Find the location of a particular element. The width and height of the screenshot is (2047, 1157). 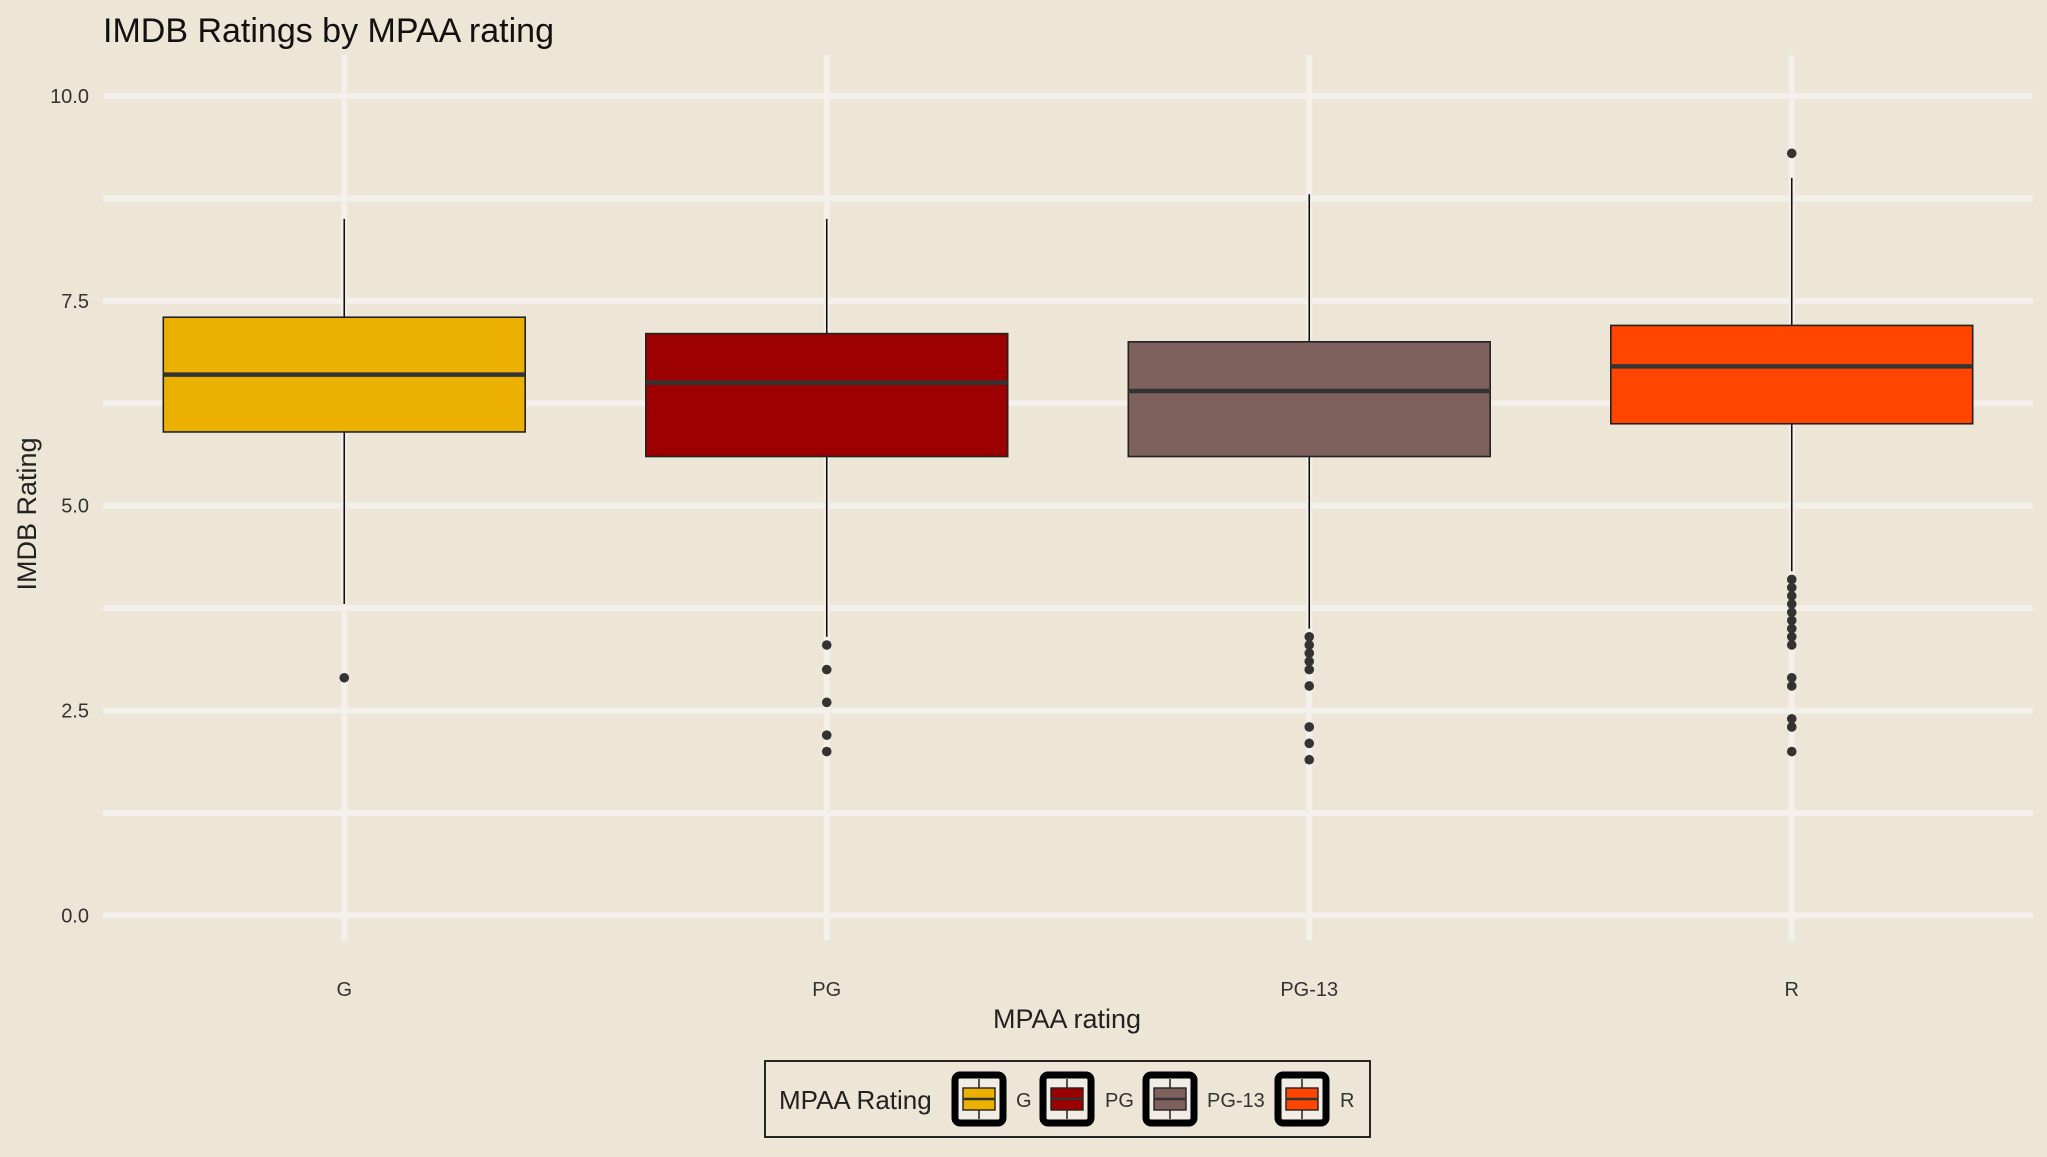

y-tick-label: 5.0 is located at coordinates (75, 507).